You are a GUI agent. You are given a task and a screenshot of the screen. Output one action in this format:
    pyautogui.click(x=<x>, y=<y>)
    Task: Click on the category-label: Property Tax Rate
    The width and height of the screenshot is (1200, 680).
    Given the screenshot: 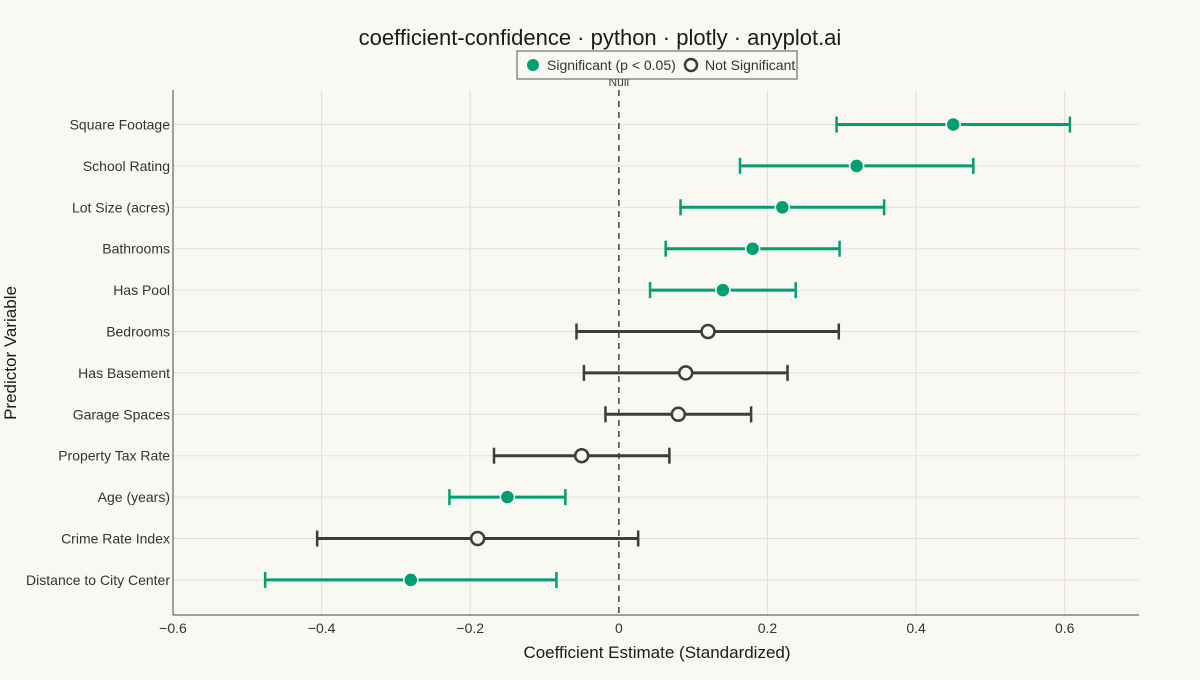 What is the action you would take?
    pyautogui.click(x=114, y=456)
    